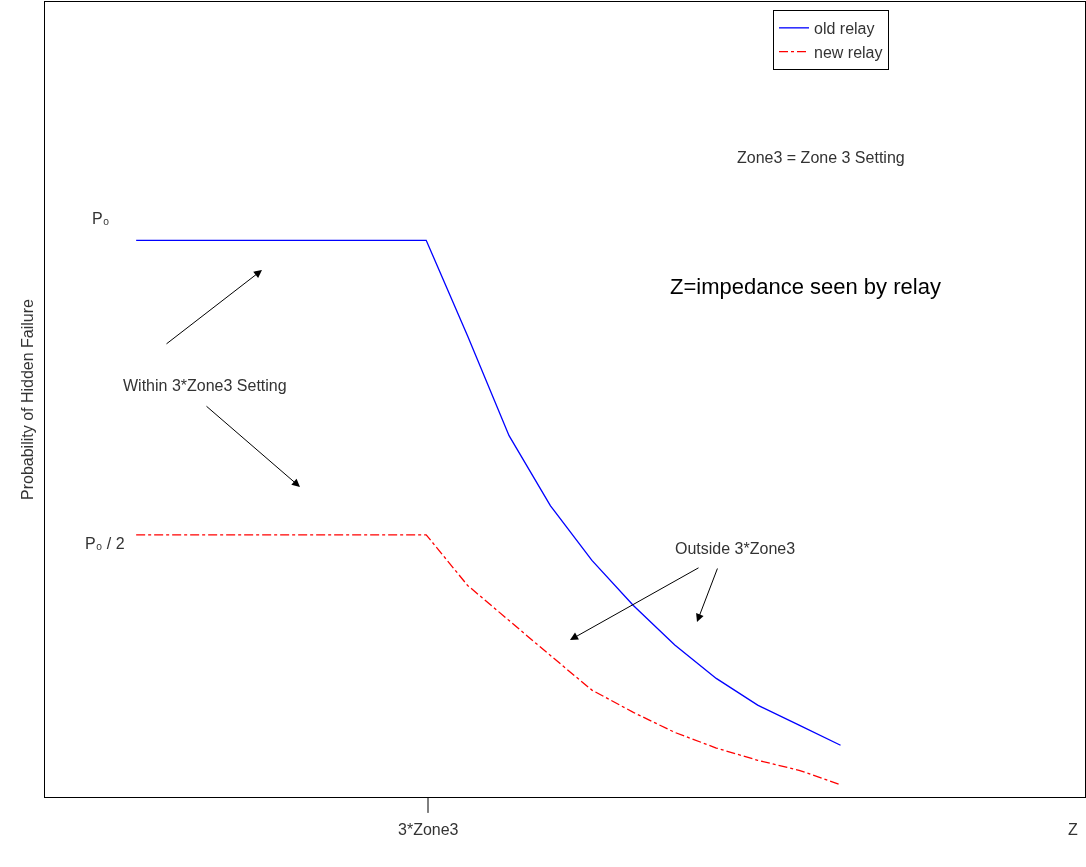 This screenshot has height=867, width=1086. Describe the element at coordinates (205, 385) in the screenshot. I see `annotation: Within 3*Zone3 Setting` at that location.